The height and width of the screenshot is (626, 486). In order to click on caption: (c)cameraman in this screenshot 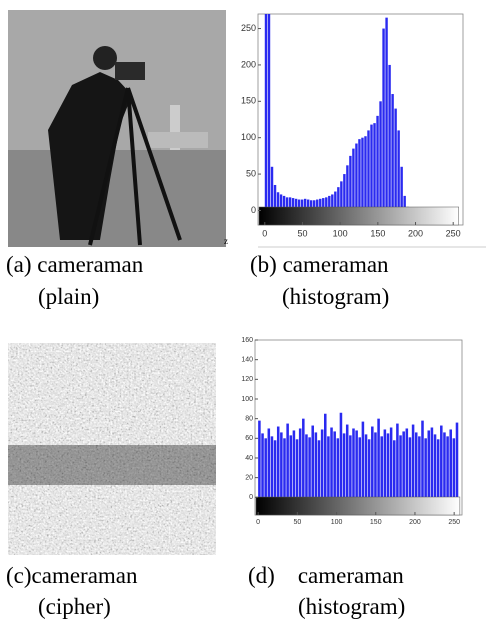, I will do `click(72, 575)`.